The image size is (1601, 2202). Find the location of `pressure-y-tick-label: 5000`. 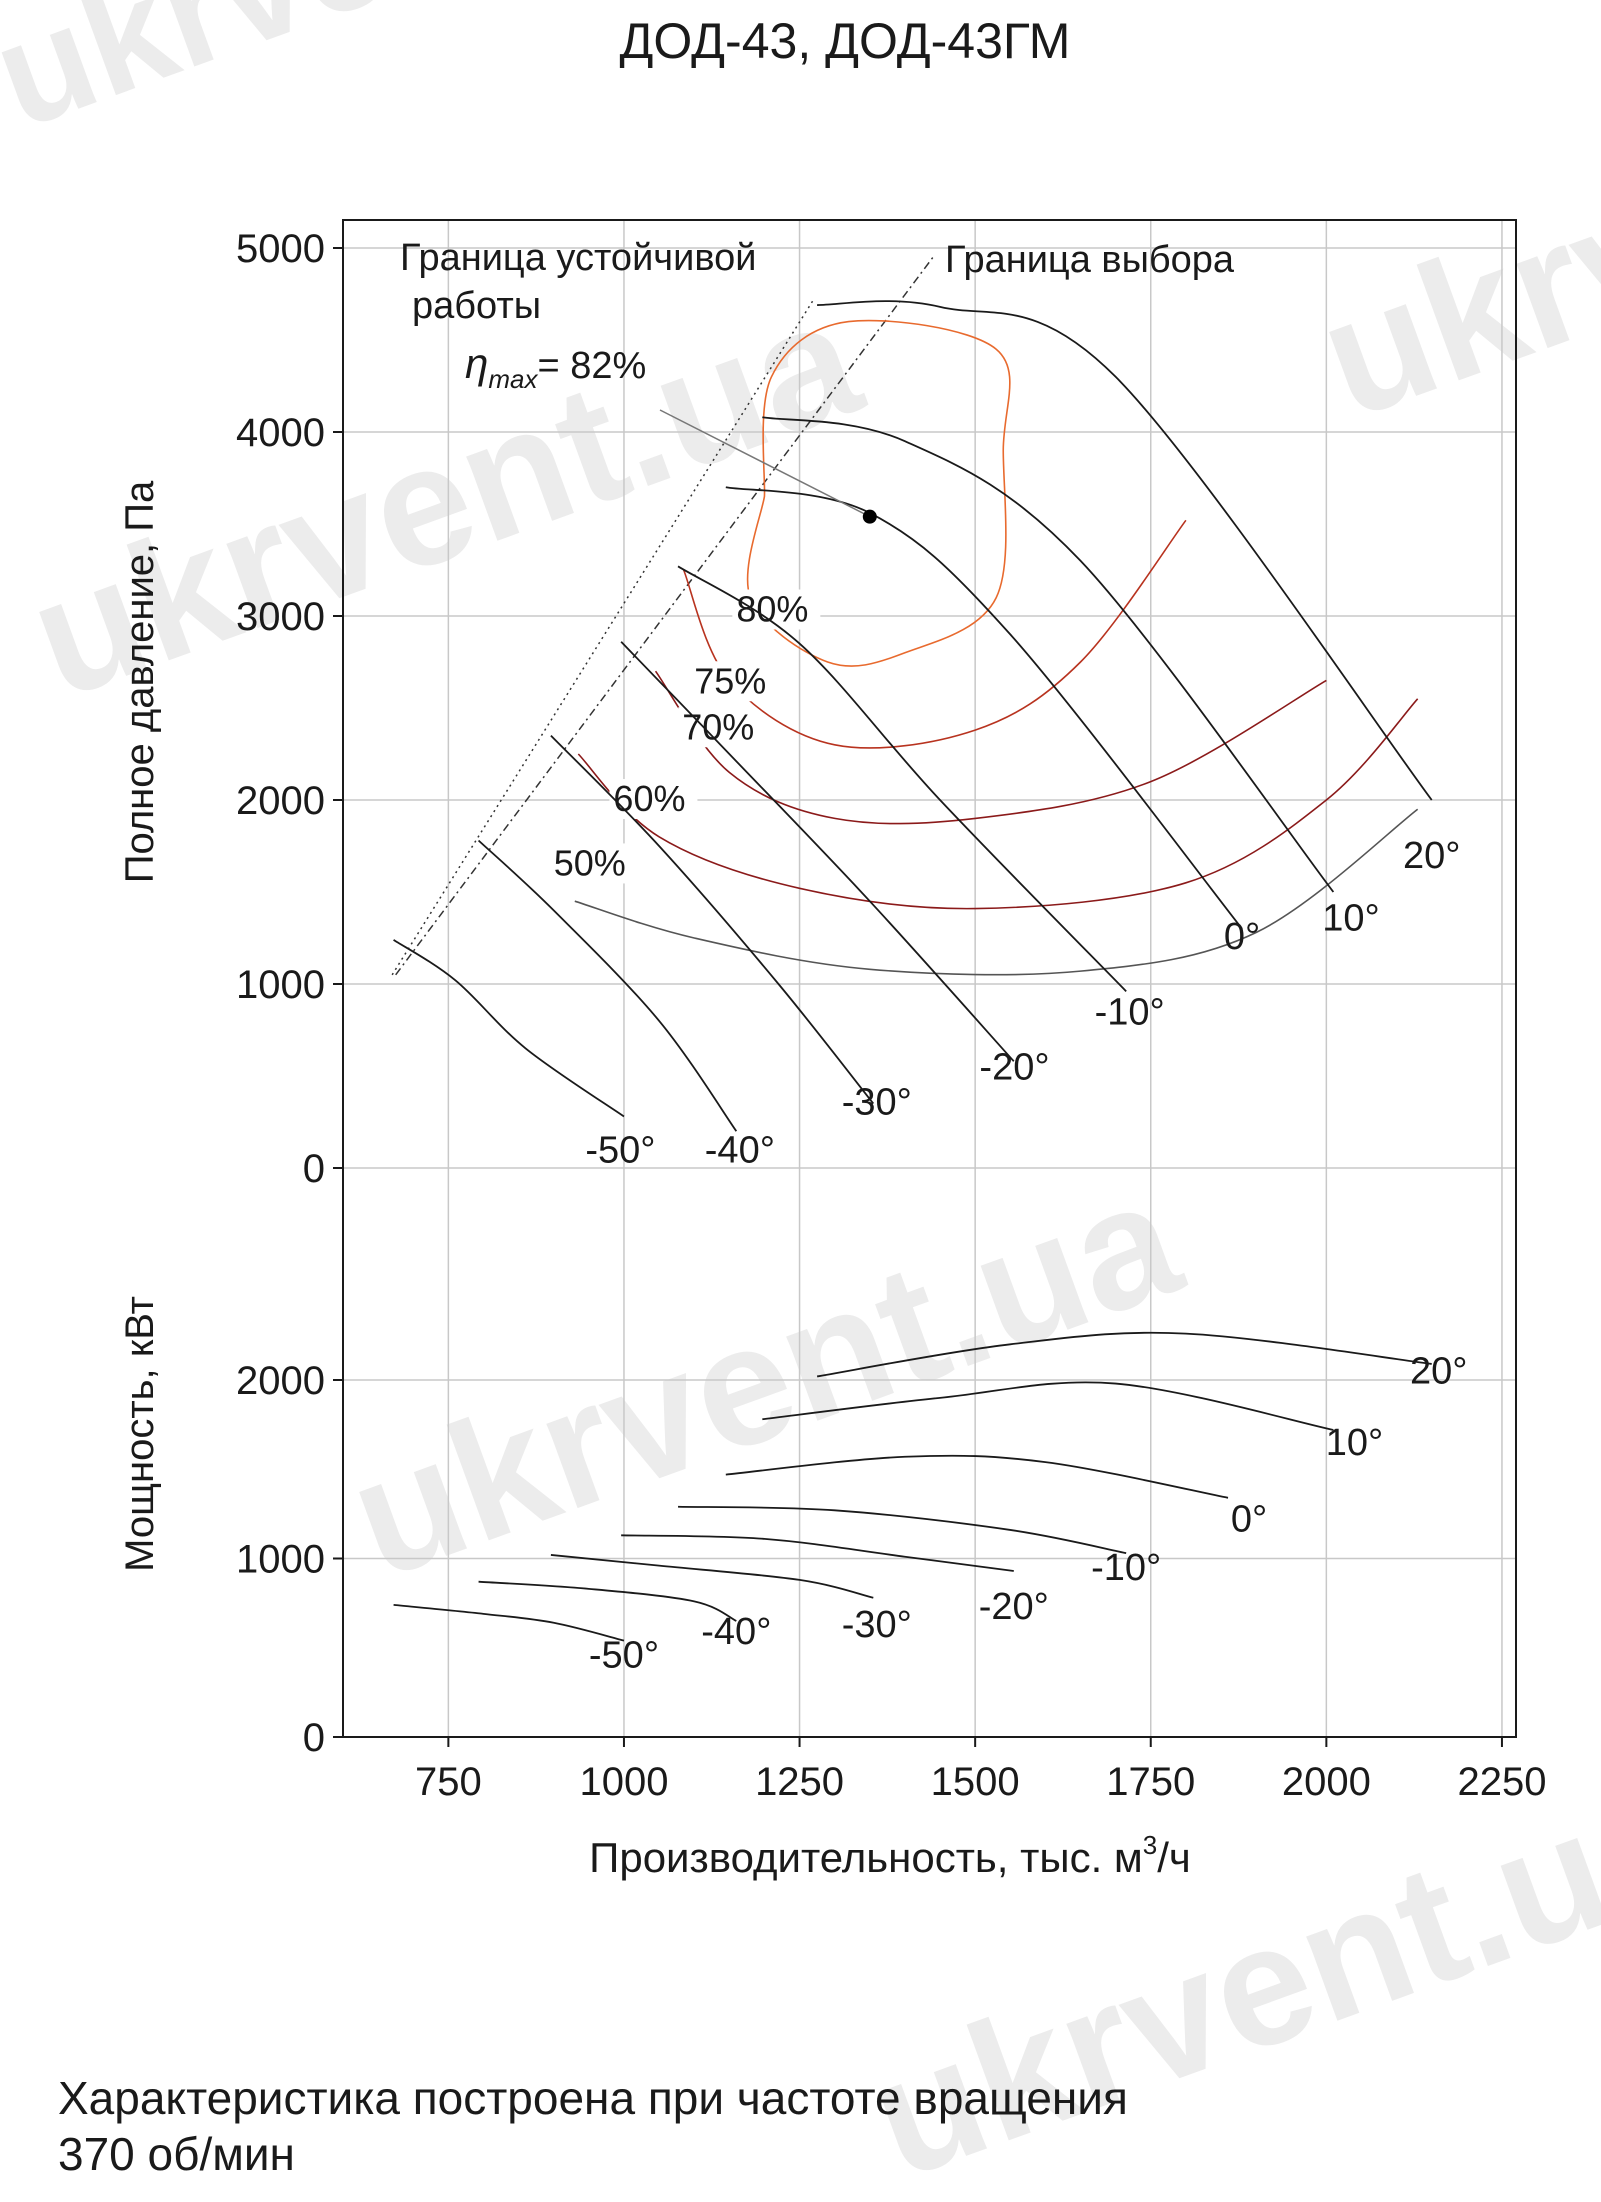

pressure-y-tick-label: 5000 is located at coordinates (280, 249).